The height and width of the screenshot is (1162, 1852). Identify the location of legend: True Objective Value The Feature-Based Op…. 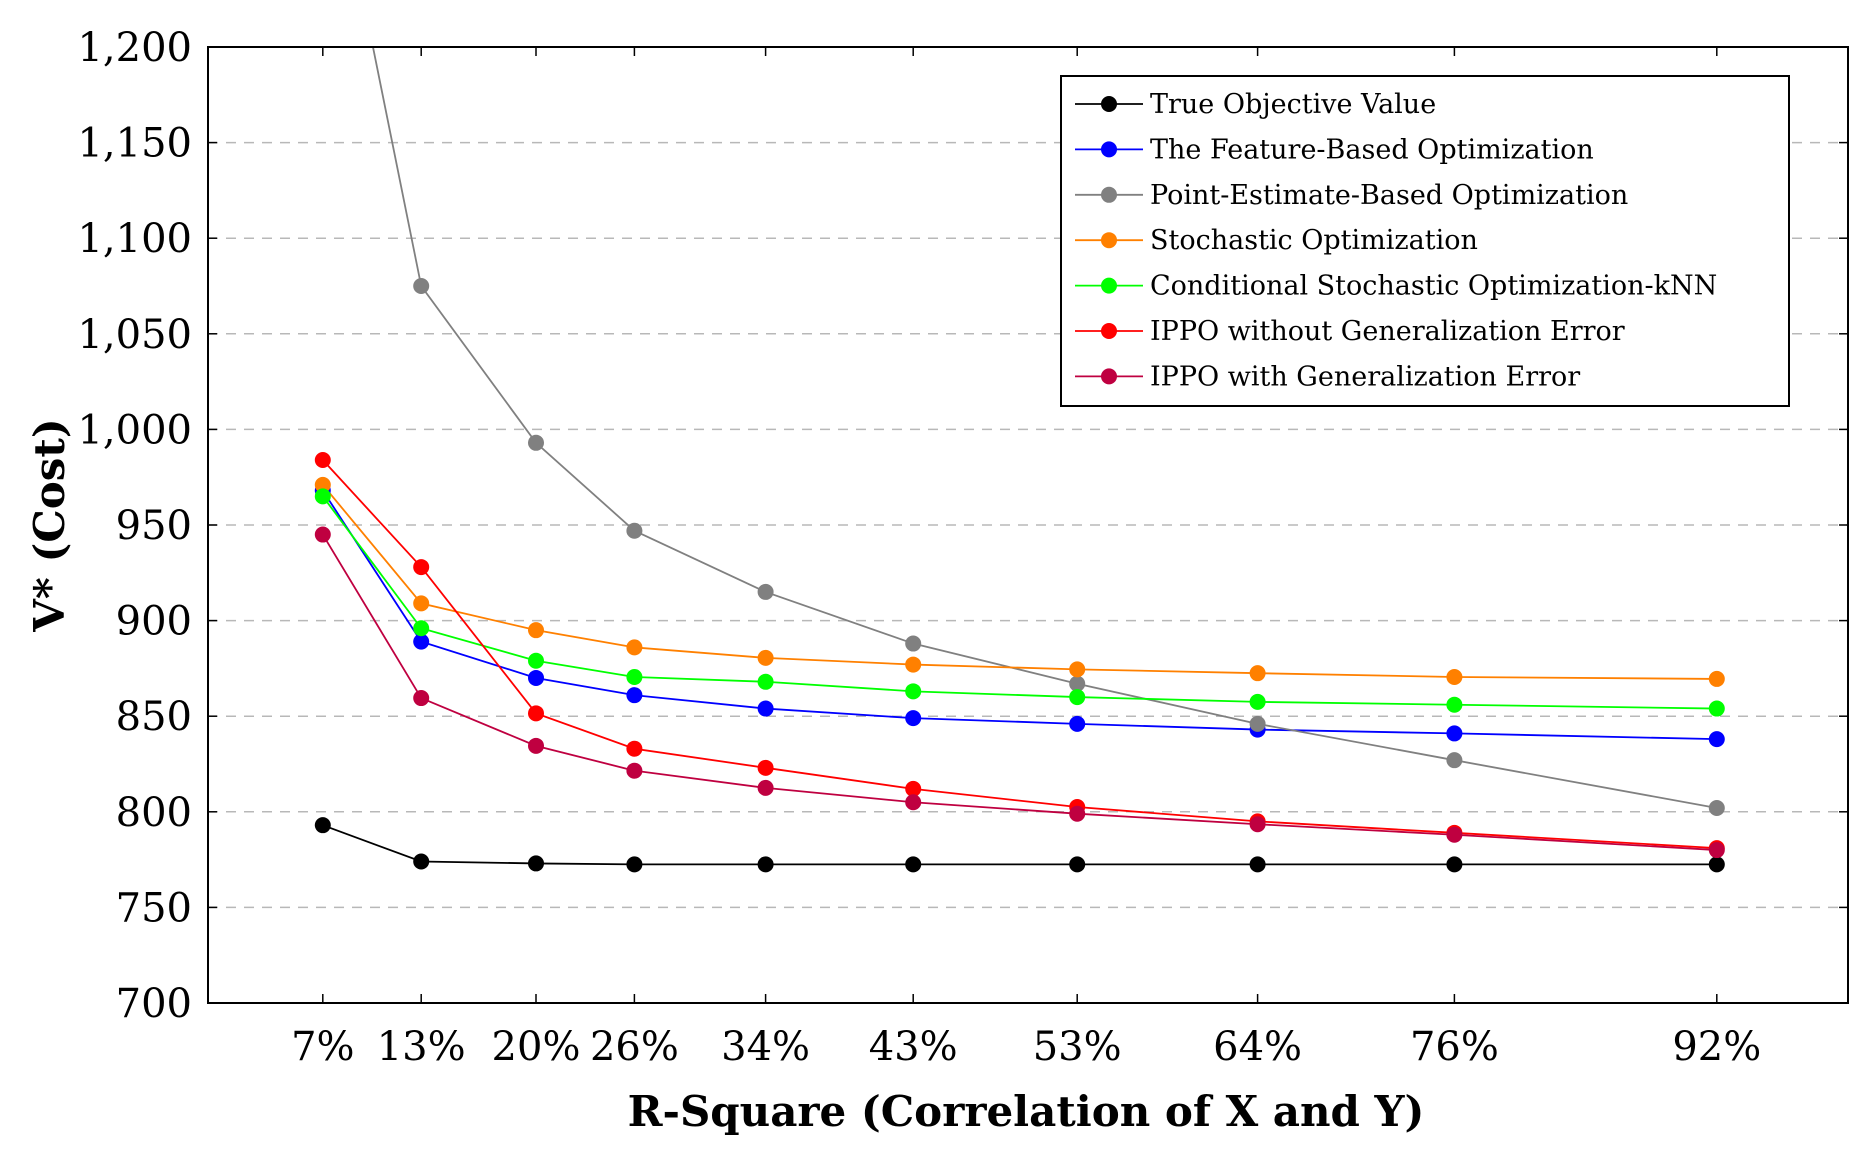
(1425, 241).